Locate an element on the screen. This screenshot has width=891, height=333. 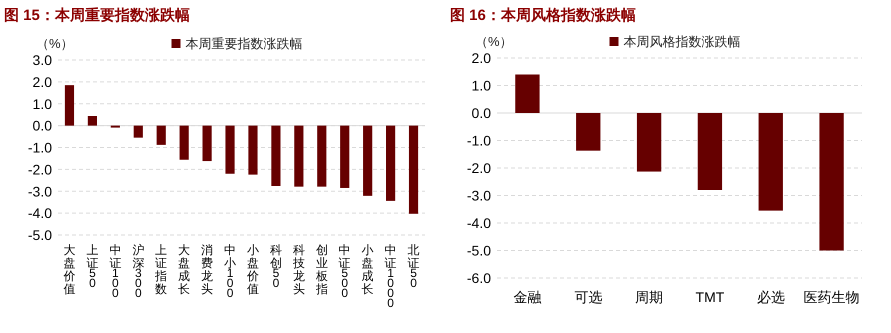
x-tick-label: 创业板指 is located at coordinates (321, 269).